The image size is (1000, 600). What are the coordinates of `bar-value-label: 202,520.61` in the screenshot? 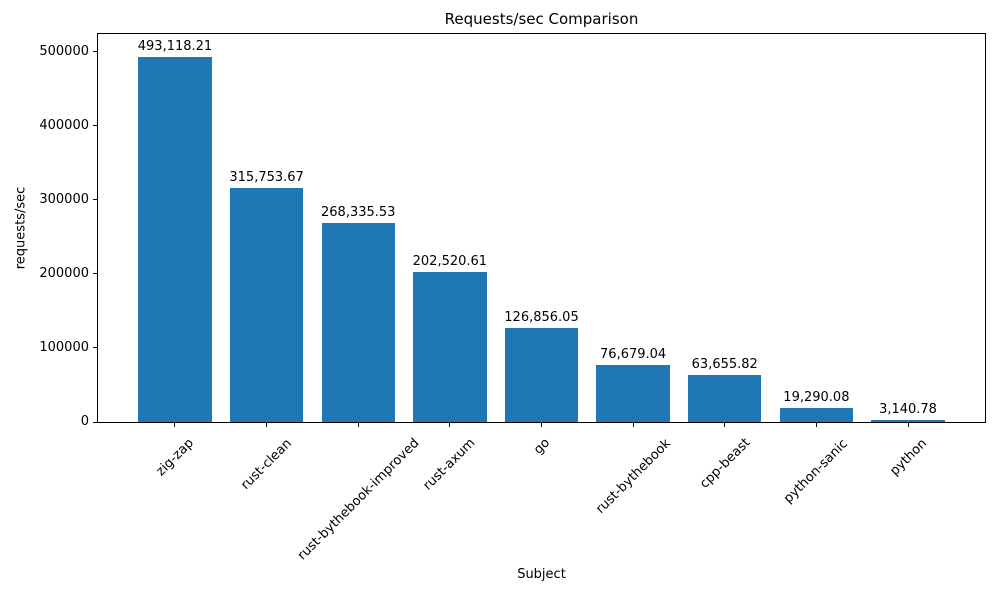 It's located at (450, 262).